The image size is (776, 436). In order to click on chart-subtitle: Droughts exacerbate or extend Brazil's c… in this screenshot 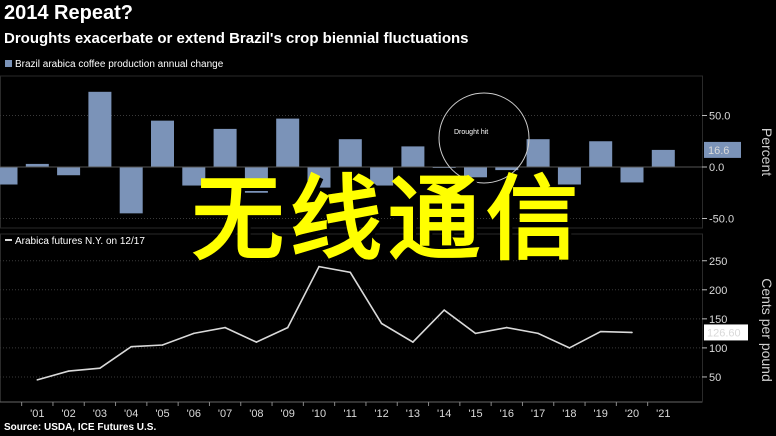, I will do `click(236, 38)`.